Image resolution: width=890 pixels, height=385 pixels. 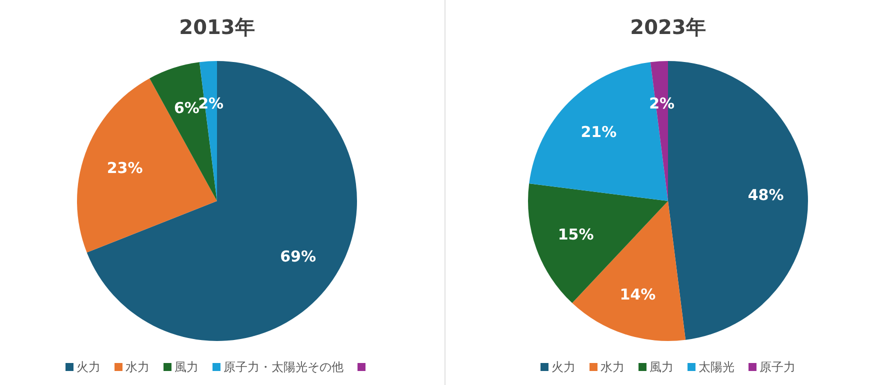 What do you see at coordinates (217, 27) in the screenshot?
I see `chart-title: 2013年` at bounding box center [217, 27].